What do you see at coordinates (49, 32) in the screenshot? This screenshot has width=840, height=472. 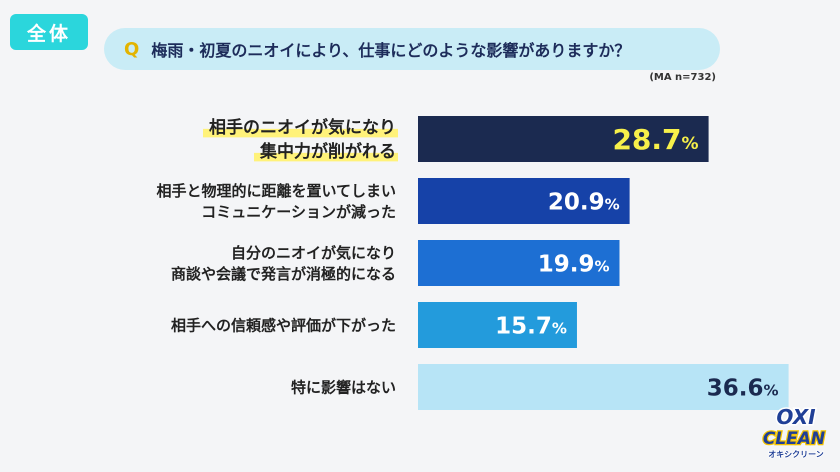 I see `segment-tag: 全体` at bounding box center [49, 32].